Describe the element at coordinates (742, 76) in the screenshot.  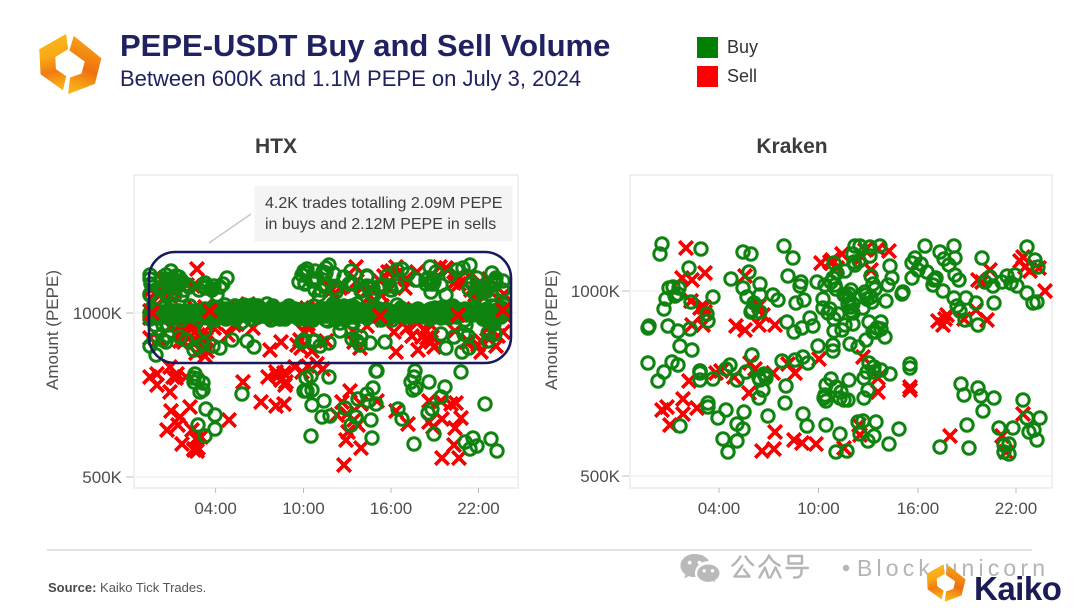
I see `svg-text: Sell` at that location.